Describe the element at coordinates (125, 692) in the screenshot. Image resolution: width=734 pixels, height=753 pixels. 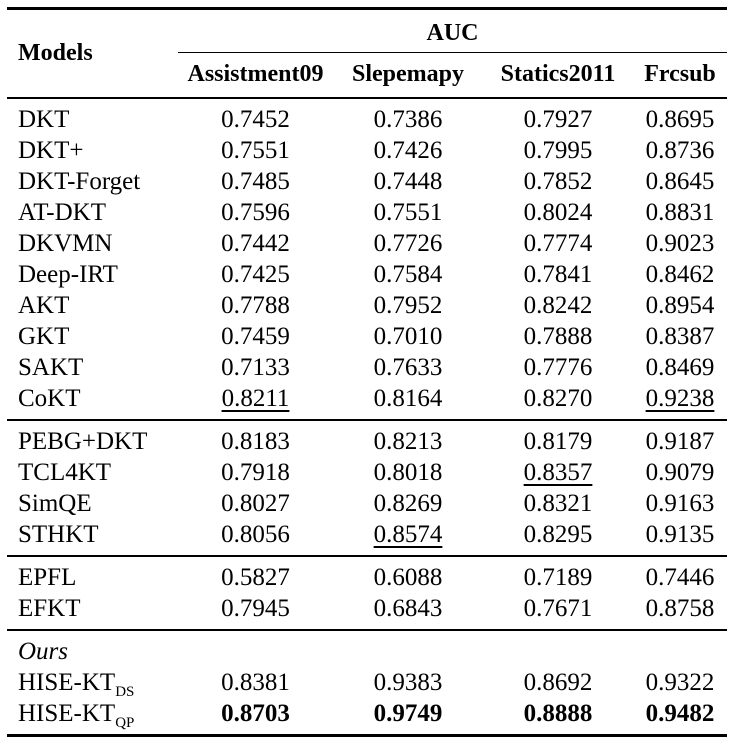
I see `model-subscript: DS` at that location.